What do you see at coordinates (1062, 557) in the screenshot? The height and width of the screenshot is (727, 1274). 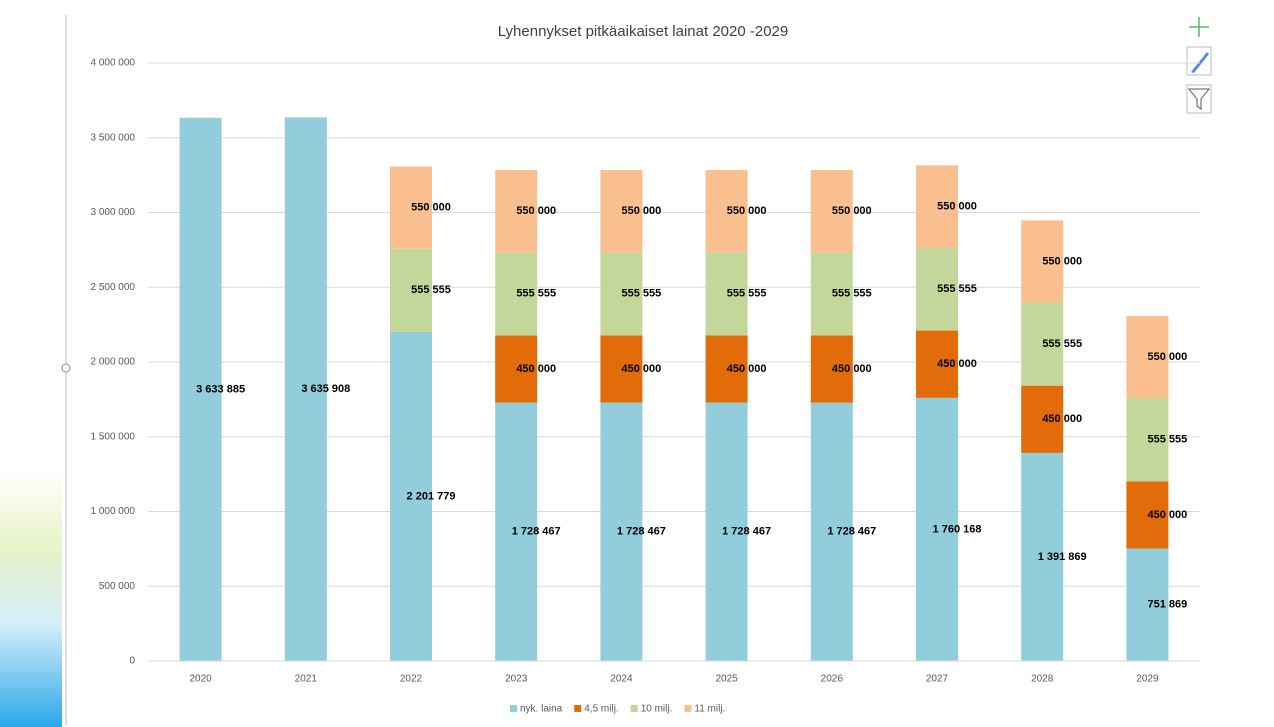 I see `data-label: 1 391 869` at bounding box center [1062, 557].